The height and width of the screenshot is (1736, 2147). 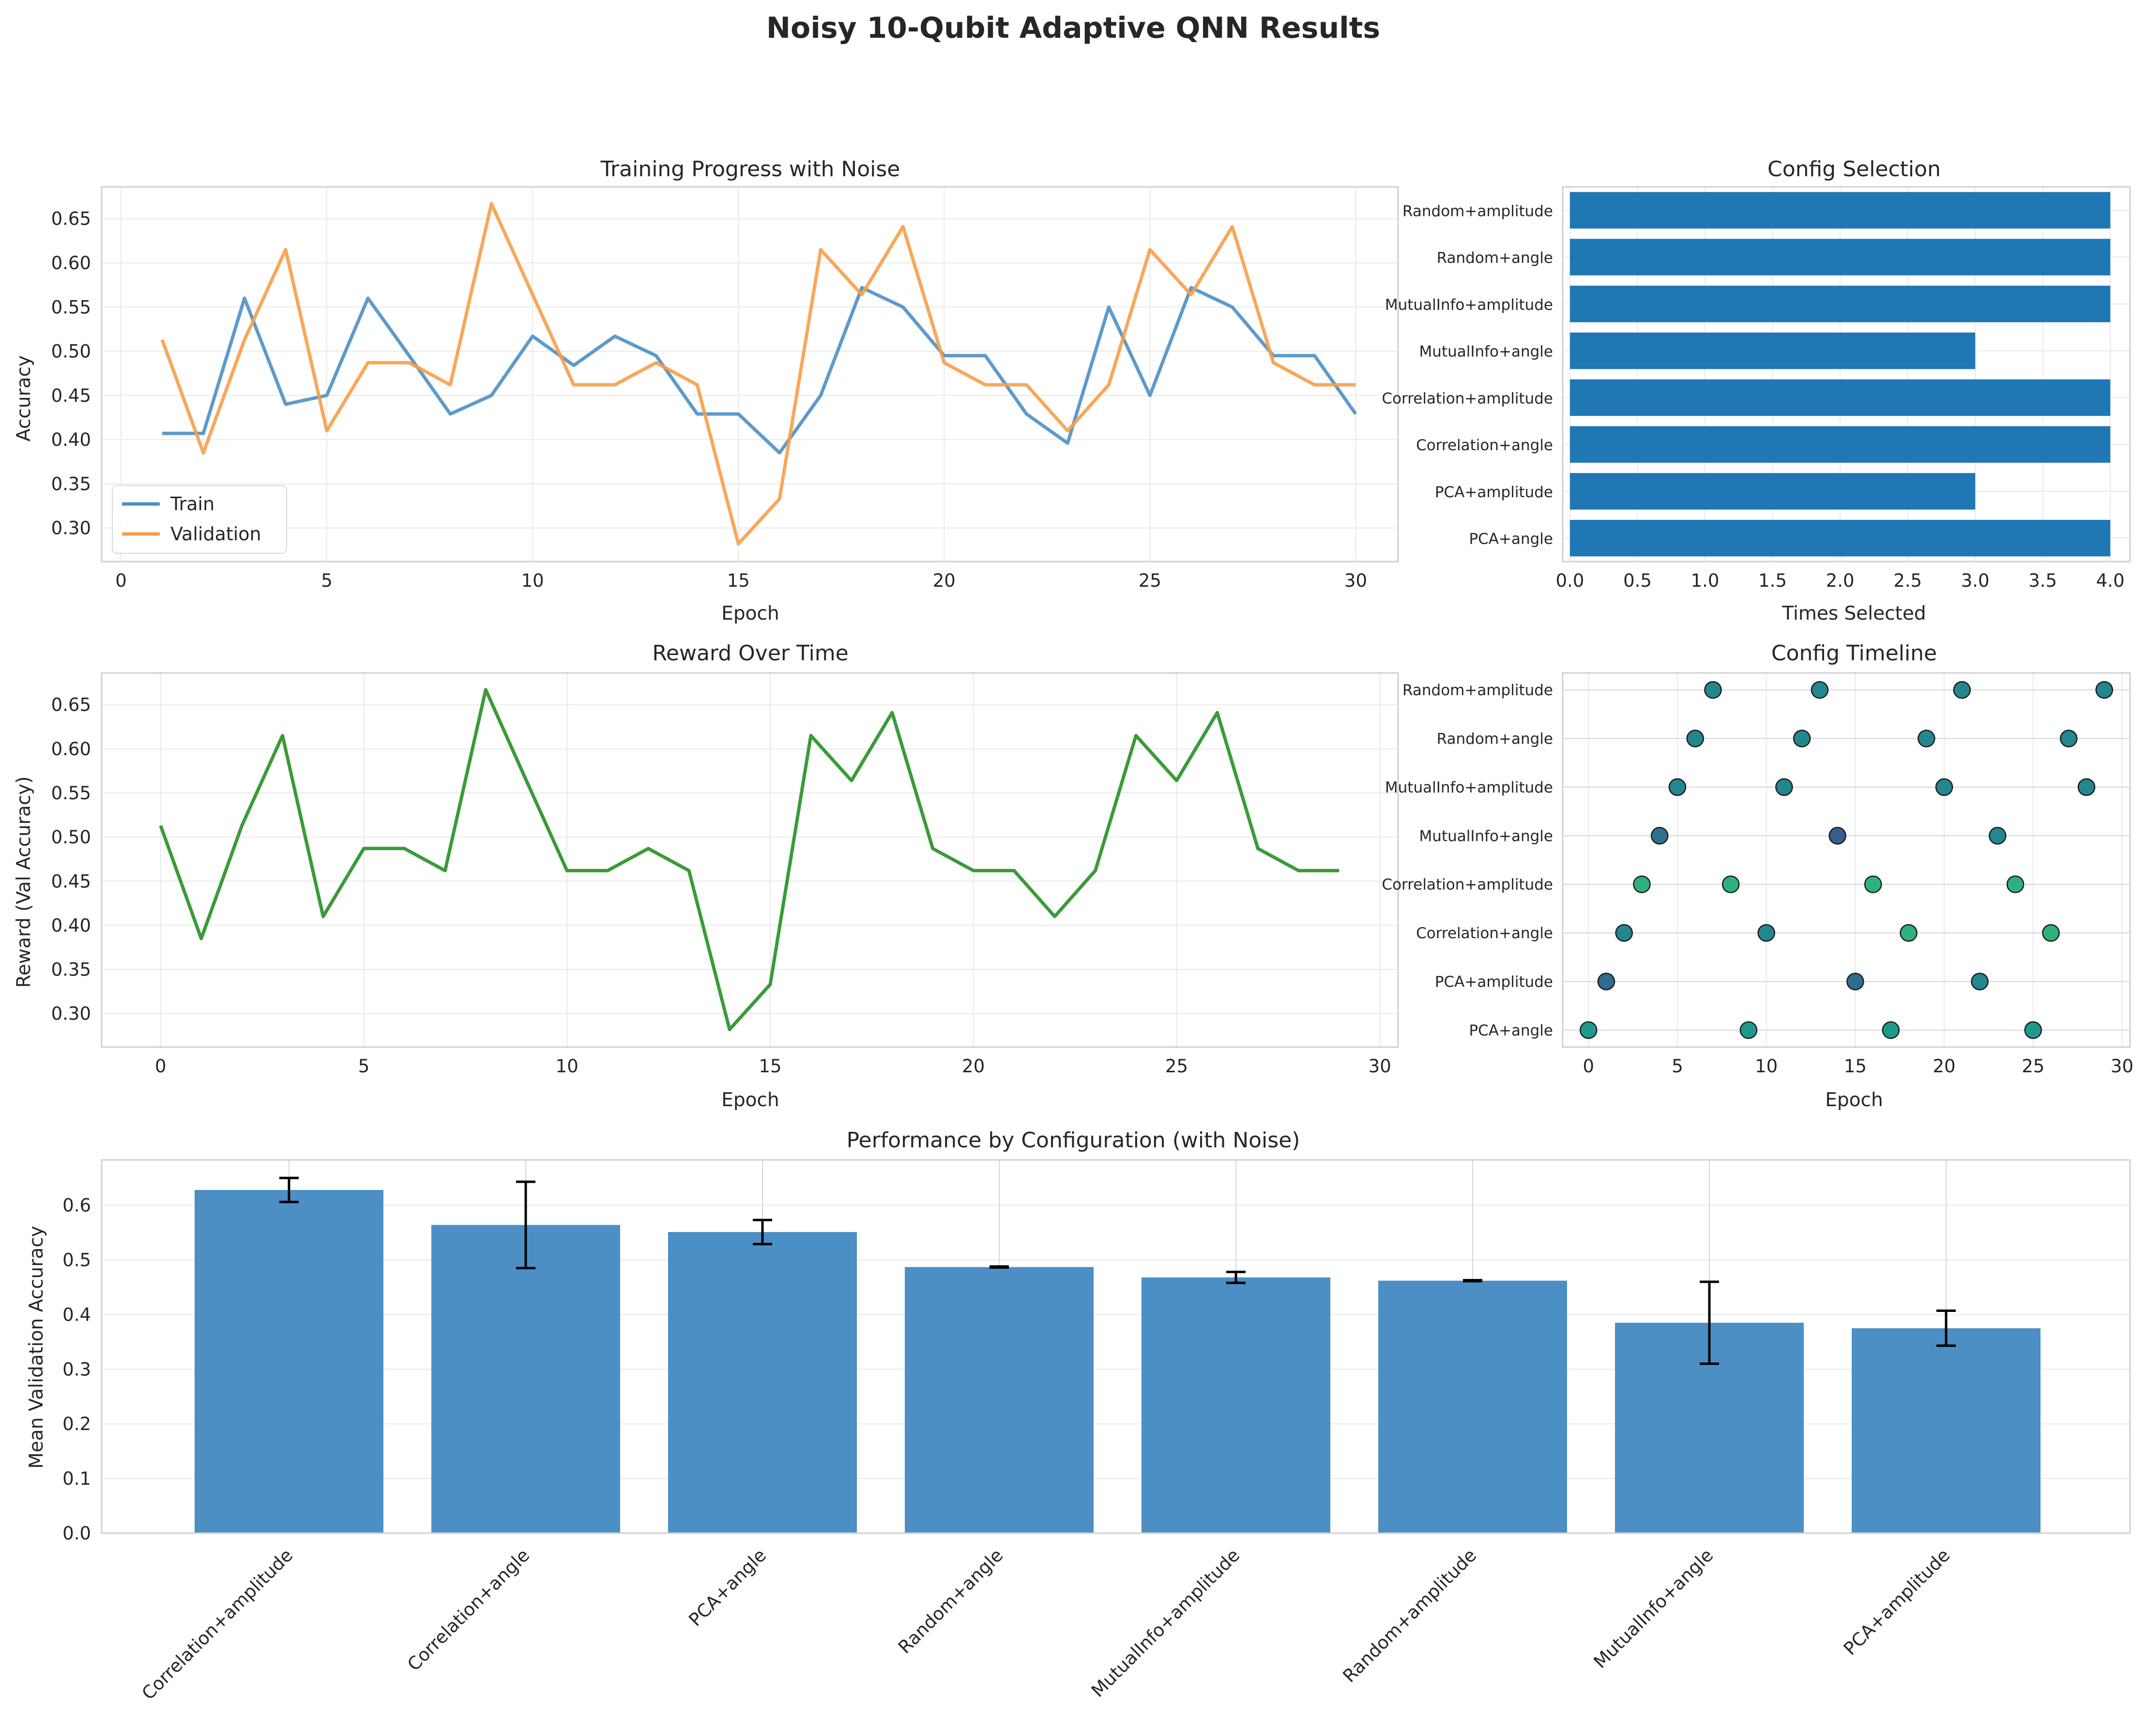 I want to click on training-series-line-validation, so click(x=758, y=374).